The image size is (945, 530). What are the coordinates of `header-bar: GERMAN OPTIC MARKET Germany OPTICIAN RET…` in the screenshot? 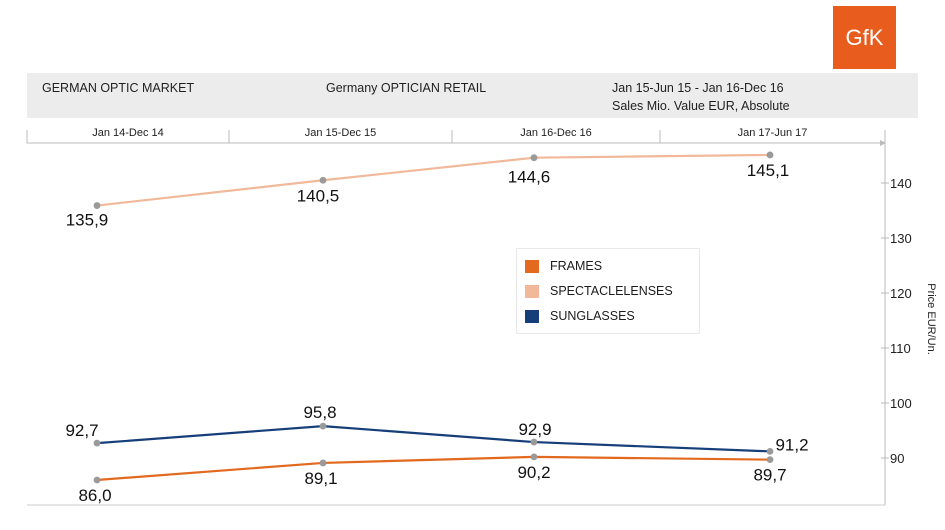 It's located at (472, 95).